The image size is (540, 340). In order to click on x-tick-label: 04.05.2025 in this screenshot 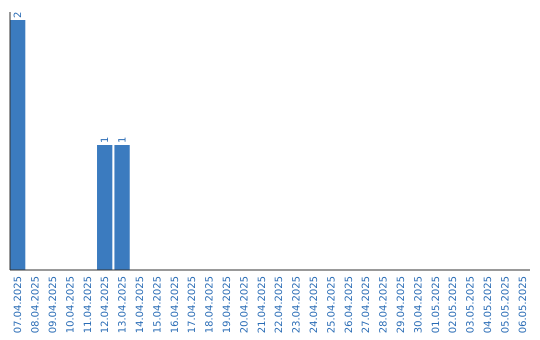, I will do `click(488, 305)`.